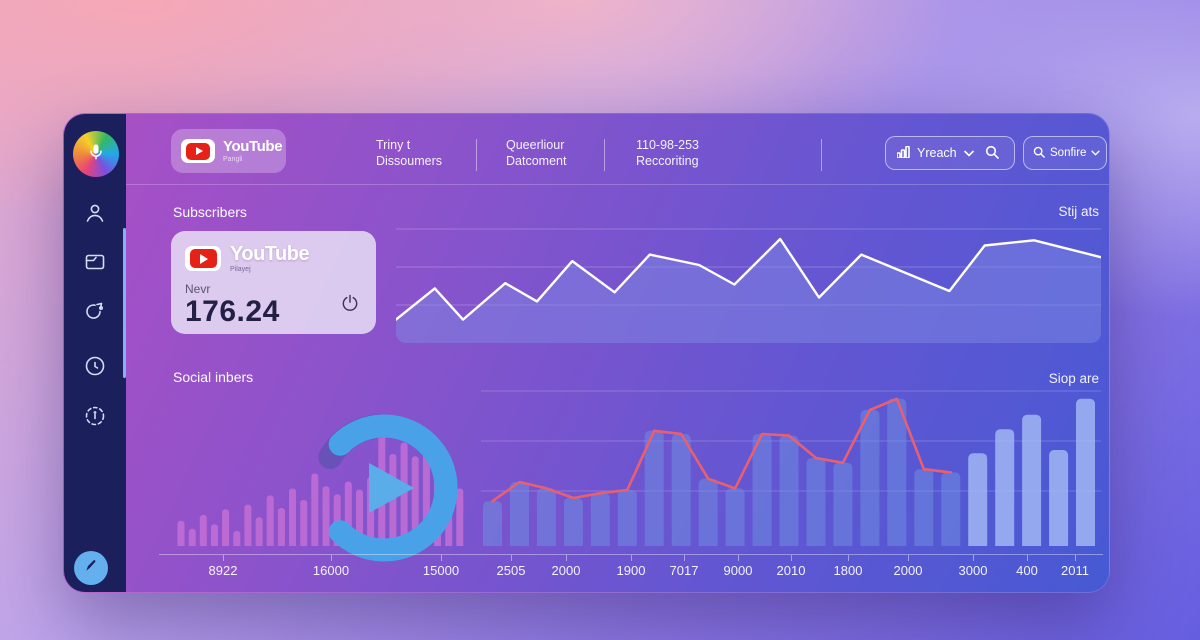 Image resolution: width=1200 pixels, height=640 pixels. I want to click on nav-item-3: 110-98-253 Reccoriting, so click(668, 153).